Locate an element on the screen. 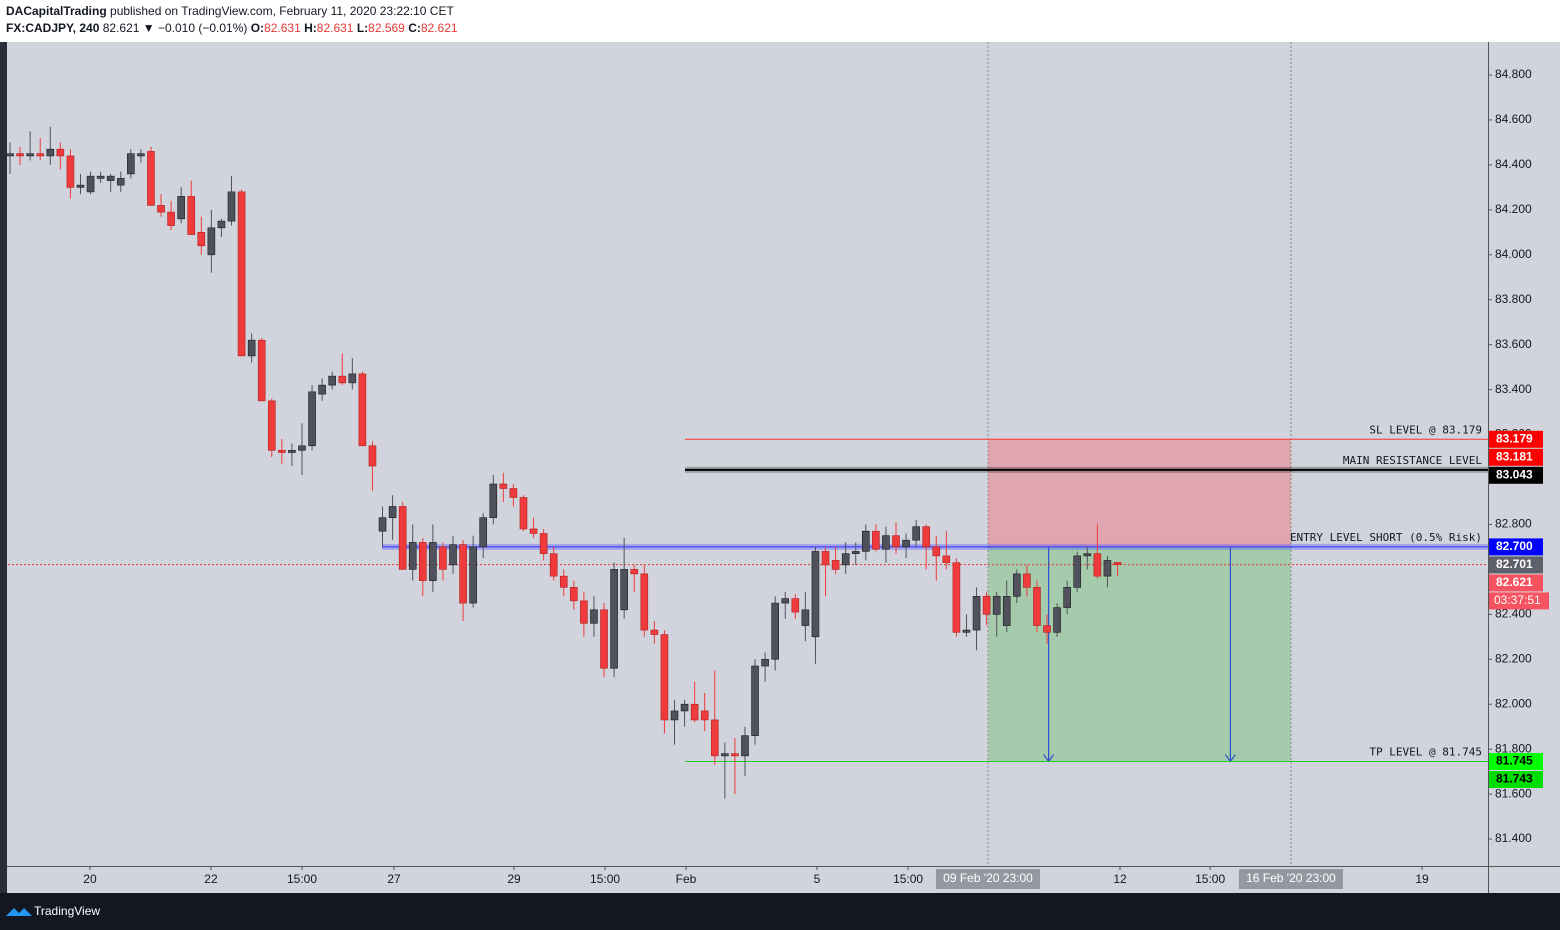  time-marker-label: 16 Feb '20 23:00 is located at coordinates (1291, 878).